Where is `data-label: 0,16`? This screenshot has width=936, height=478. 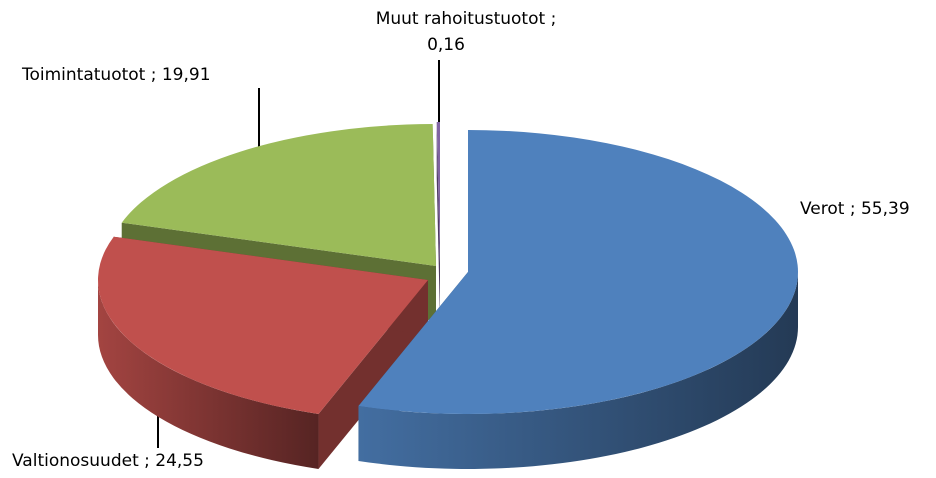 data-label: 0,16 is located at coordinates (446, 45).